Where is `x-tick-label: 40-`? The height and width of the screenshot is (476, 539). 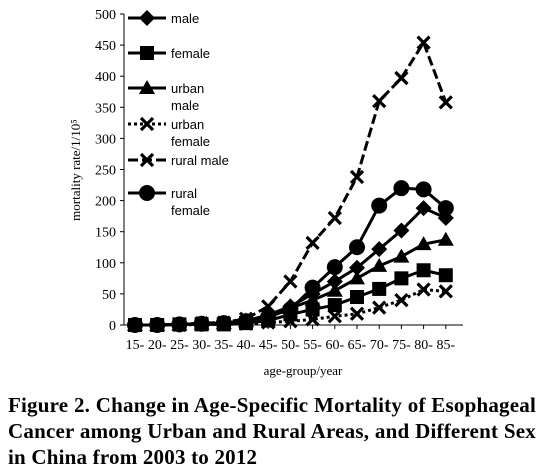
x-tick-label: 40- is located at coordinates (246, 345).